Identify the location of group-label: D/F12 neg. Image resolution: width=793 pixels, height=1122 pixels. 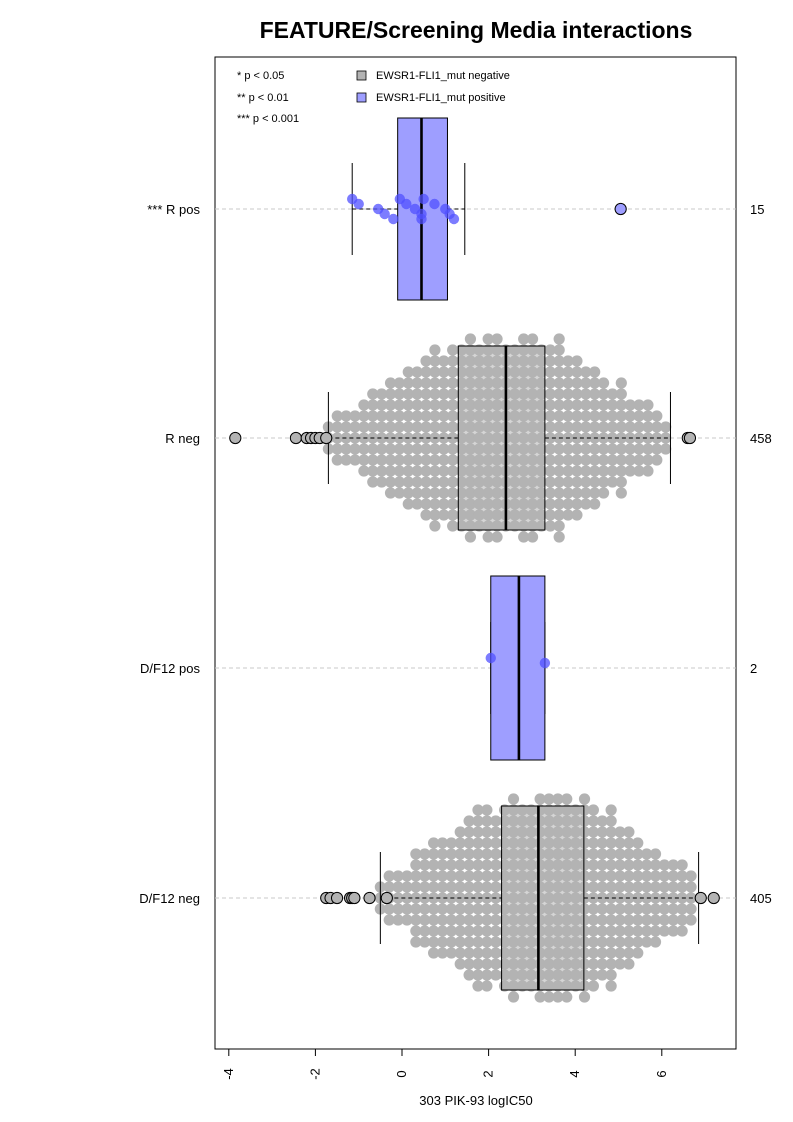
(169, 898).